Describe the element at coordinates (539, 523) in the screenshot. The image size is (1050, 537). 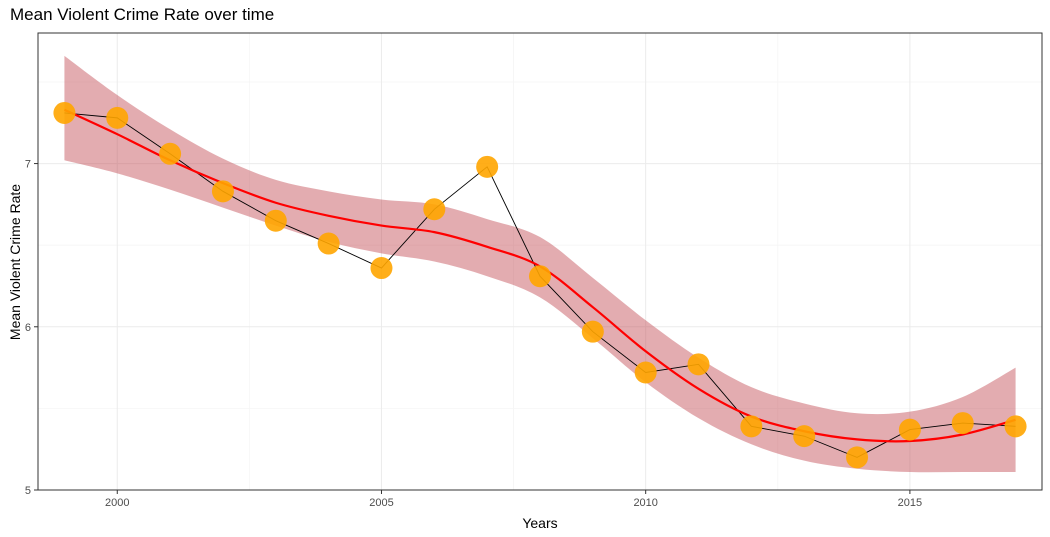
I see `x-axis-title: Years` at that location.